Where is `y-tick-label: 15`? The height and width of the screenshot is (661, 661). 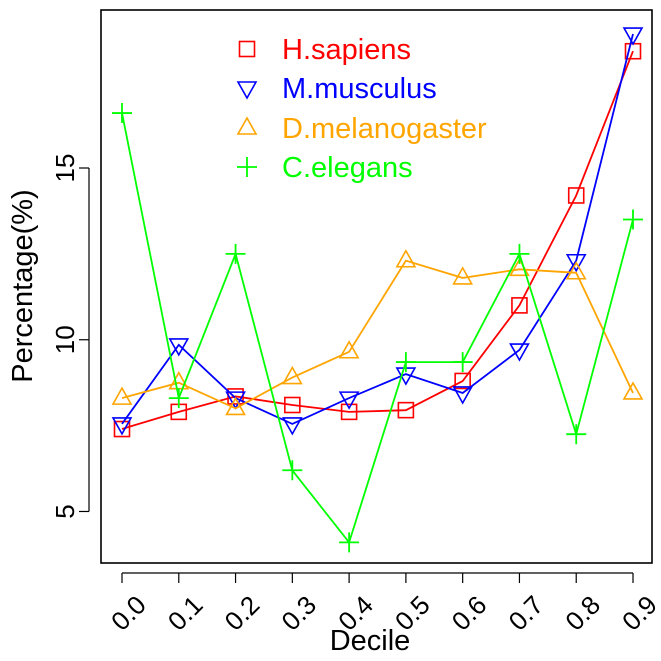
y-tick-label: 15 is located at coordinates (65, 168).